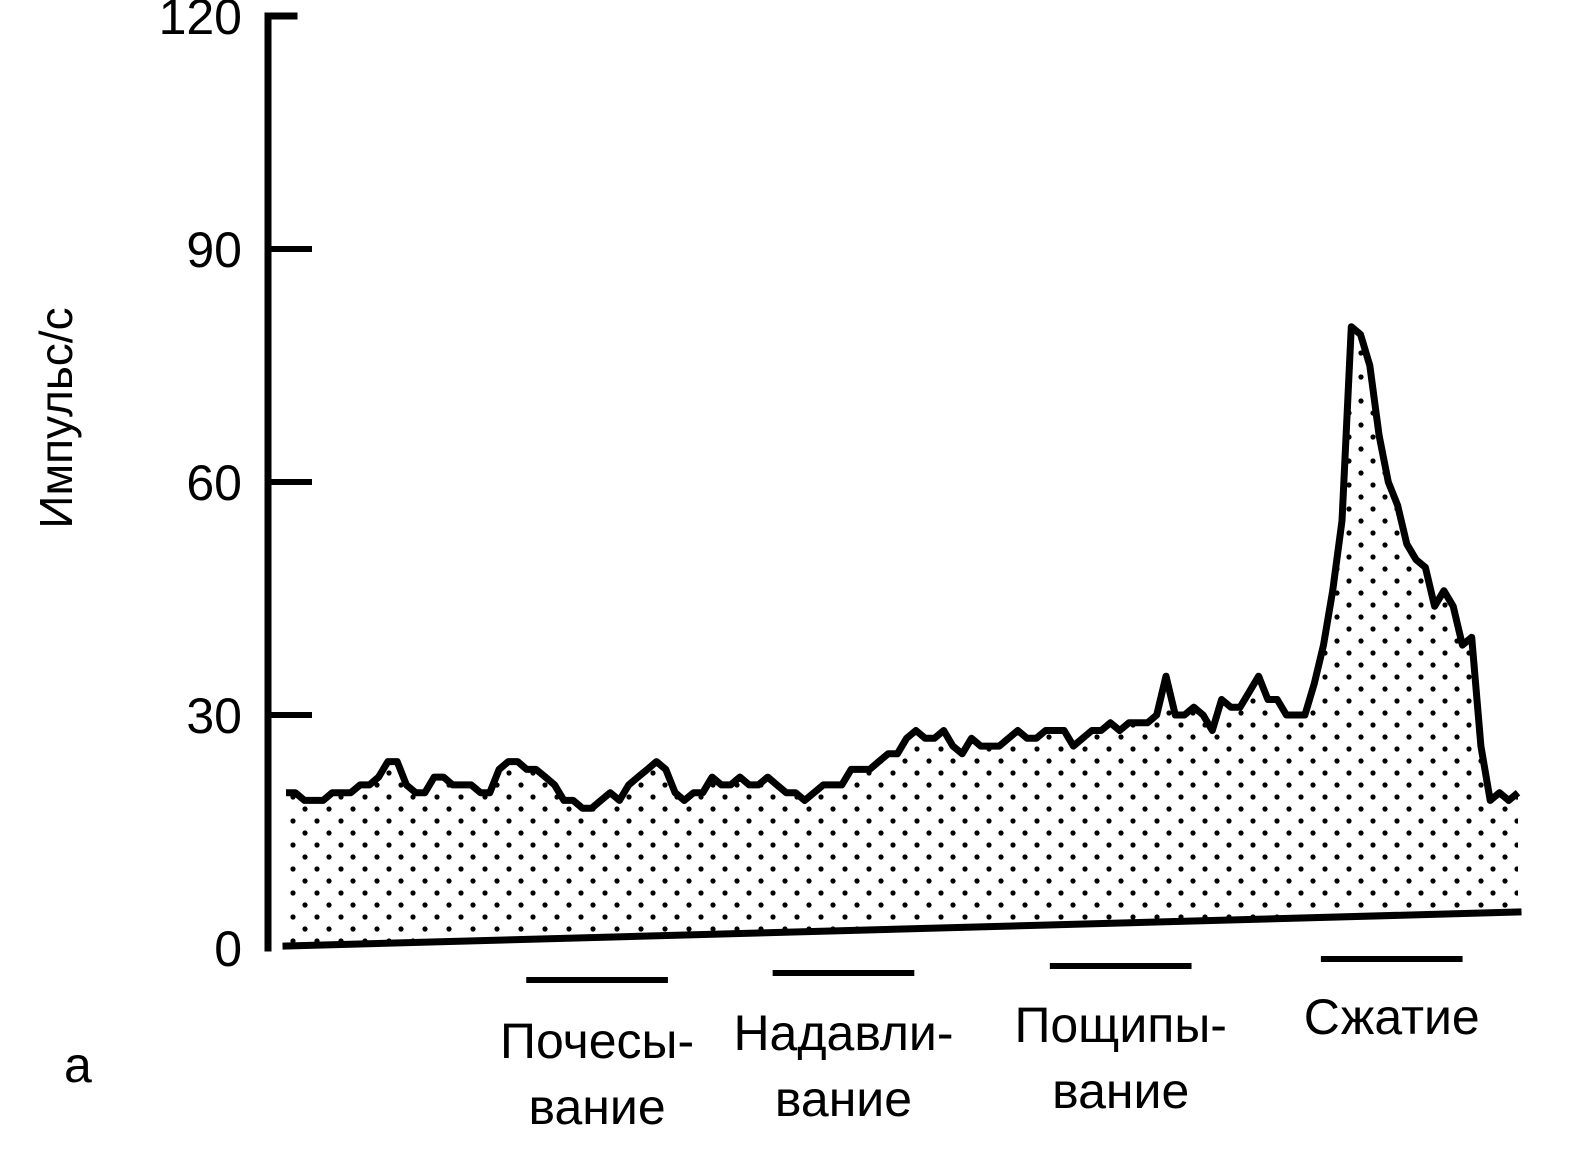 The image size is (1584, 1160). What do you see at coordinates (214, 250) in the screenshot?
I see `y-tick-label: 90` at bounding box center [214, 250].